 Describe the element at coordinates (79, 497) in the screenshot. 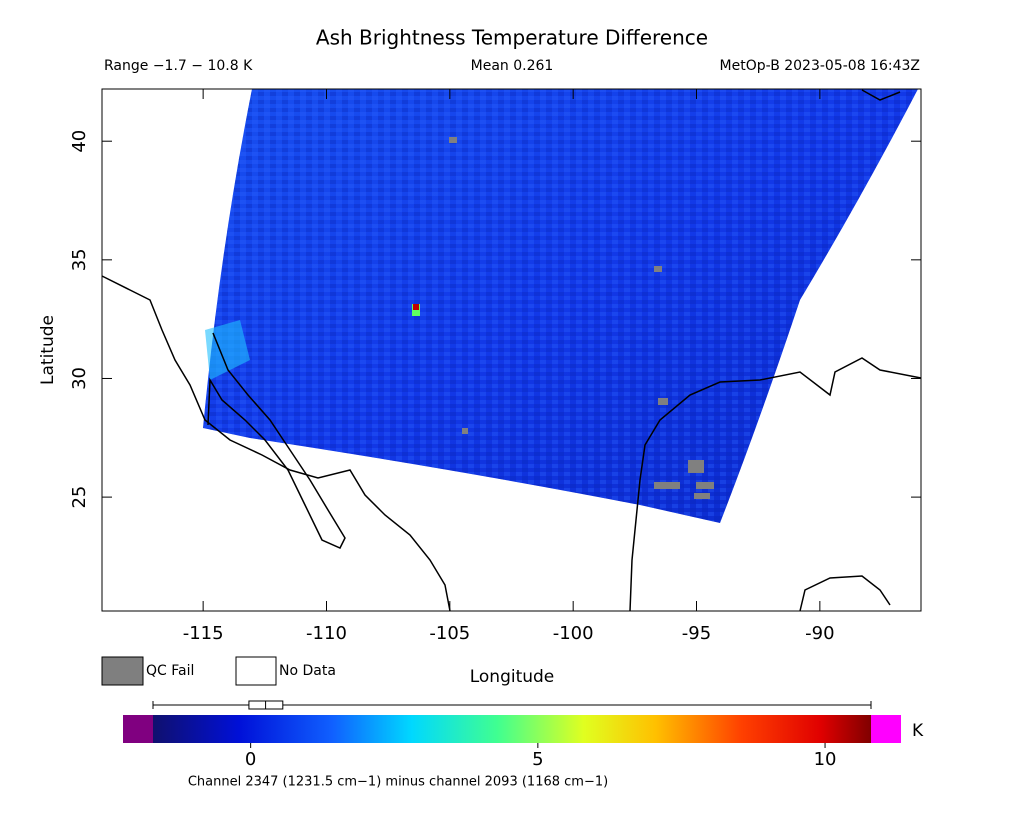

I see `y-tick-label: 25` at that location.